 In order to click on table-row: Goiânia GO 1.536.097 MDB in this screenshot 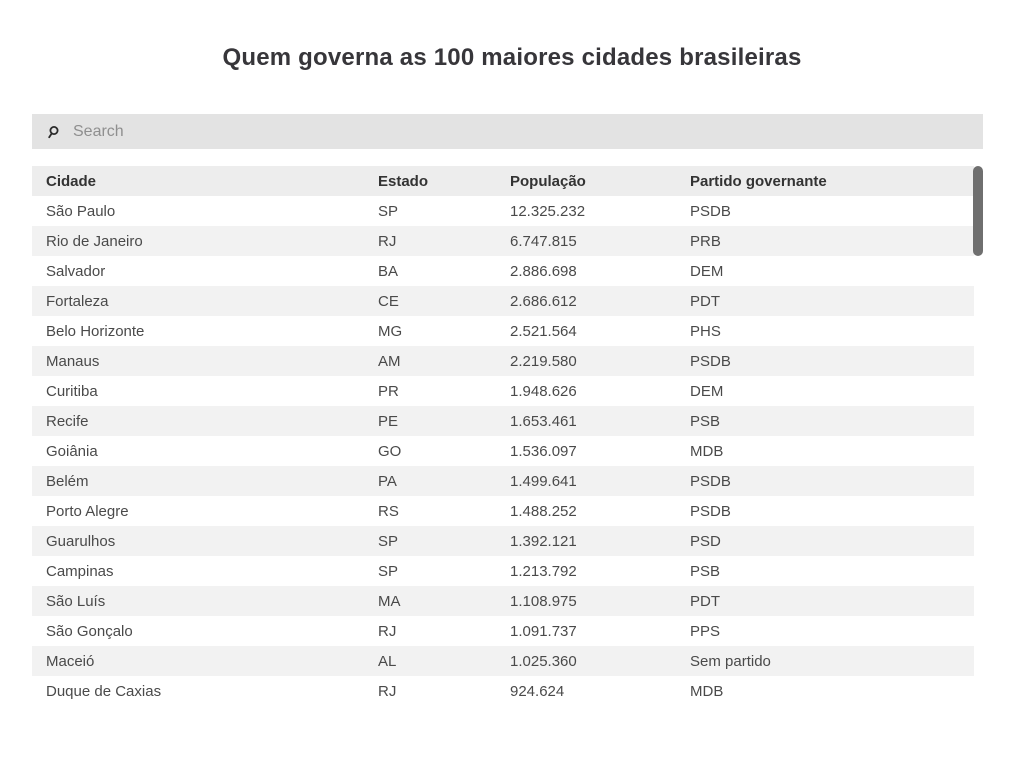, I will do `click(503, 451)`.